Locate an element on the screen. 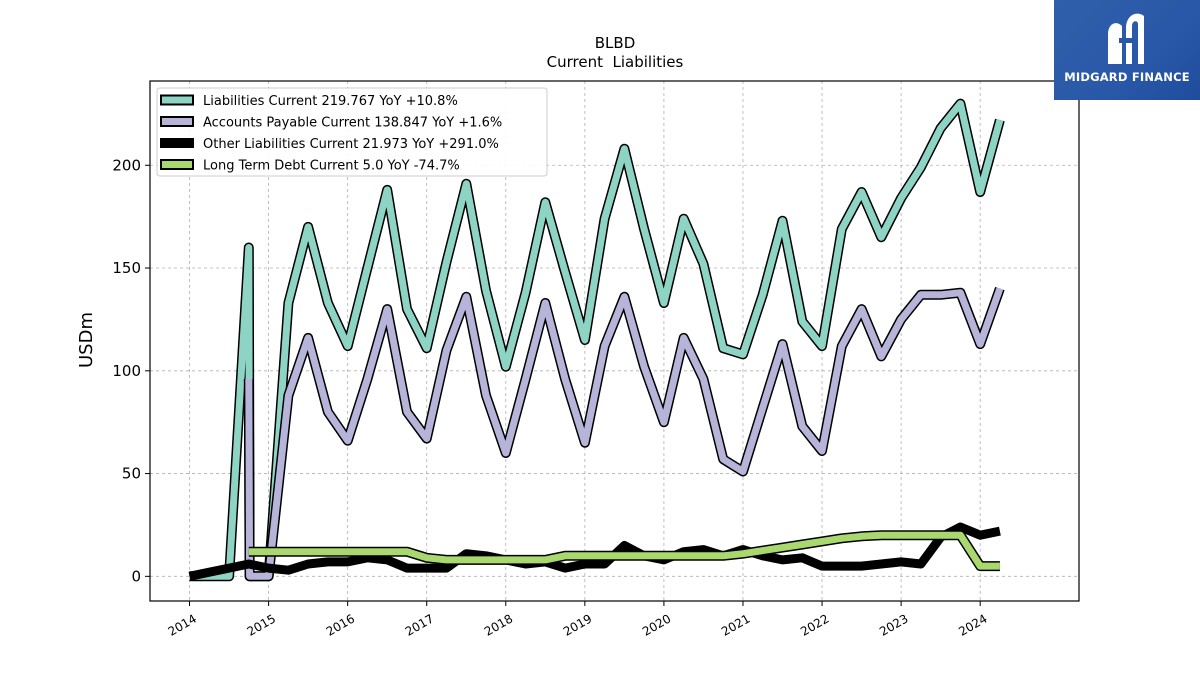  x-tick-label: 2014 is located at coordinates (182, 624).